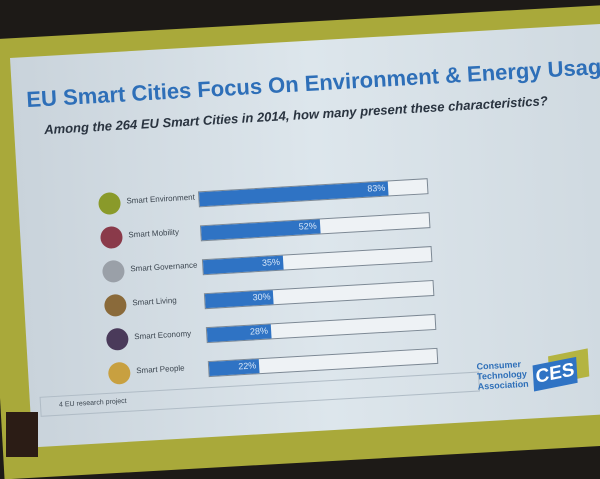 This screenshot has height=479, width=600. What do you see at coordinates (119, 373) in the screenshot?
I see `people-icon` at bounding box center [119, 373].